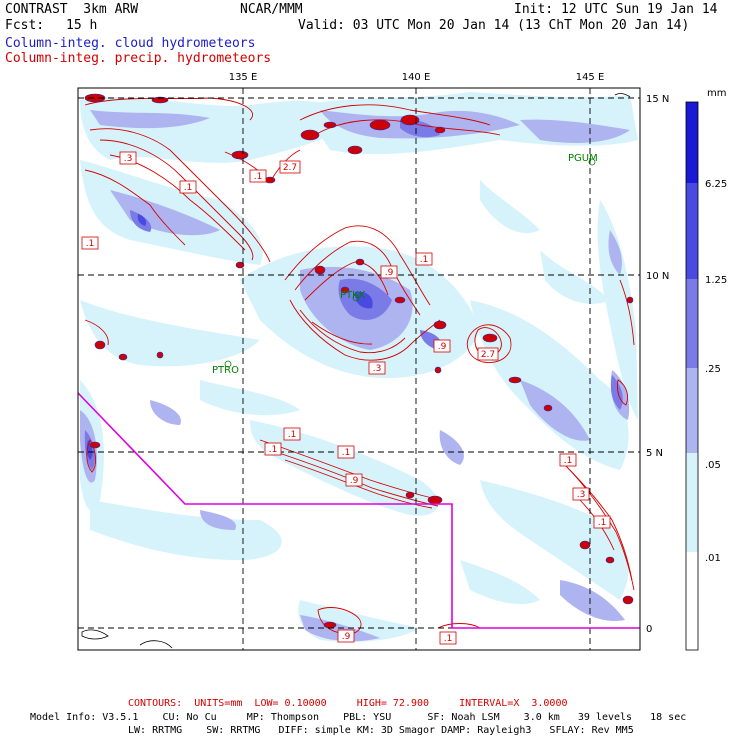 Image resolution: width=740 pixels, height=740 pixels. I want to click on svg-text: PGUM, so click(583, 158).